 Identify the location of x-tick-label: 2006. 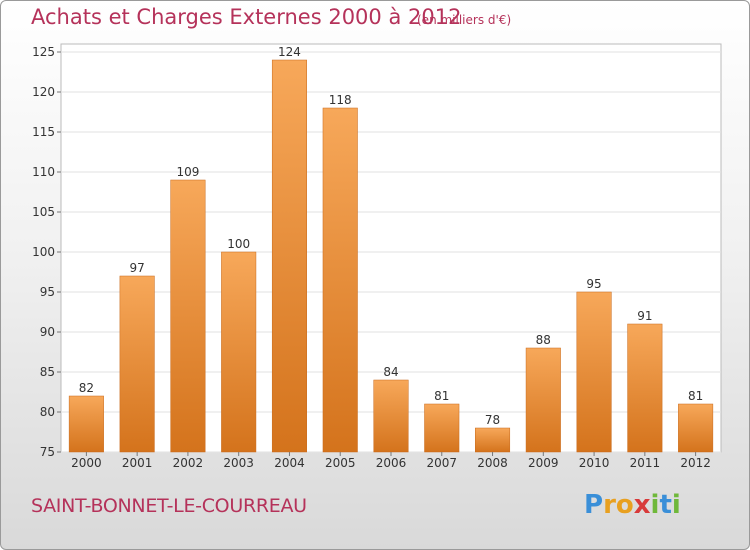
(391, 463).